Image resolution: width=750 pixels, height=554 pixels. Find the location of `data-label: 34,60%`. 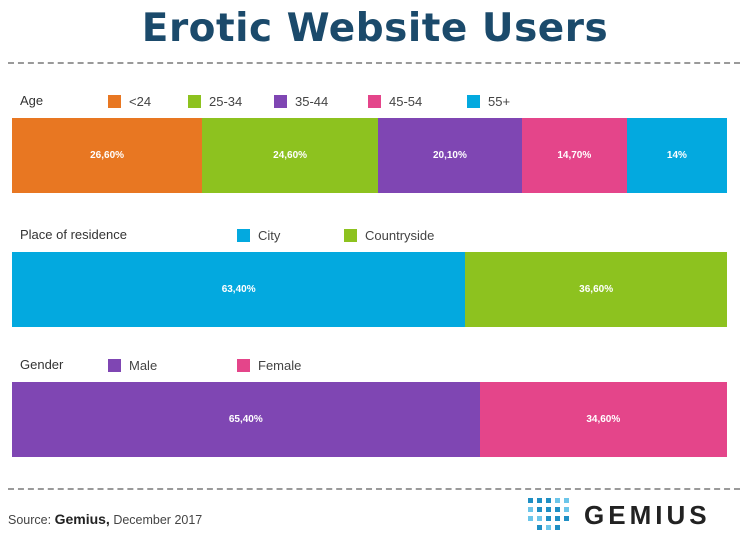

data-label: 34,60% is located at coordinates (603, 419).